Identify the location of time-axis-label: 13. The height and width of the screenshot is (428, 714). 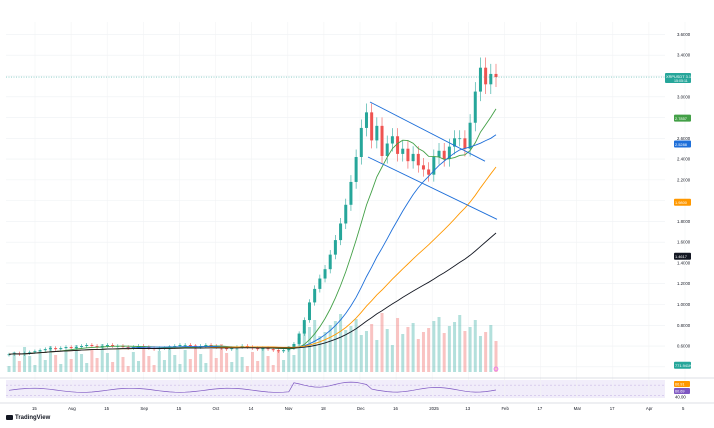
(467, 408).